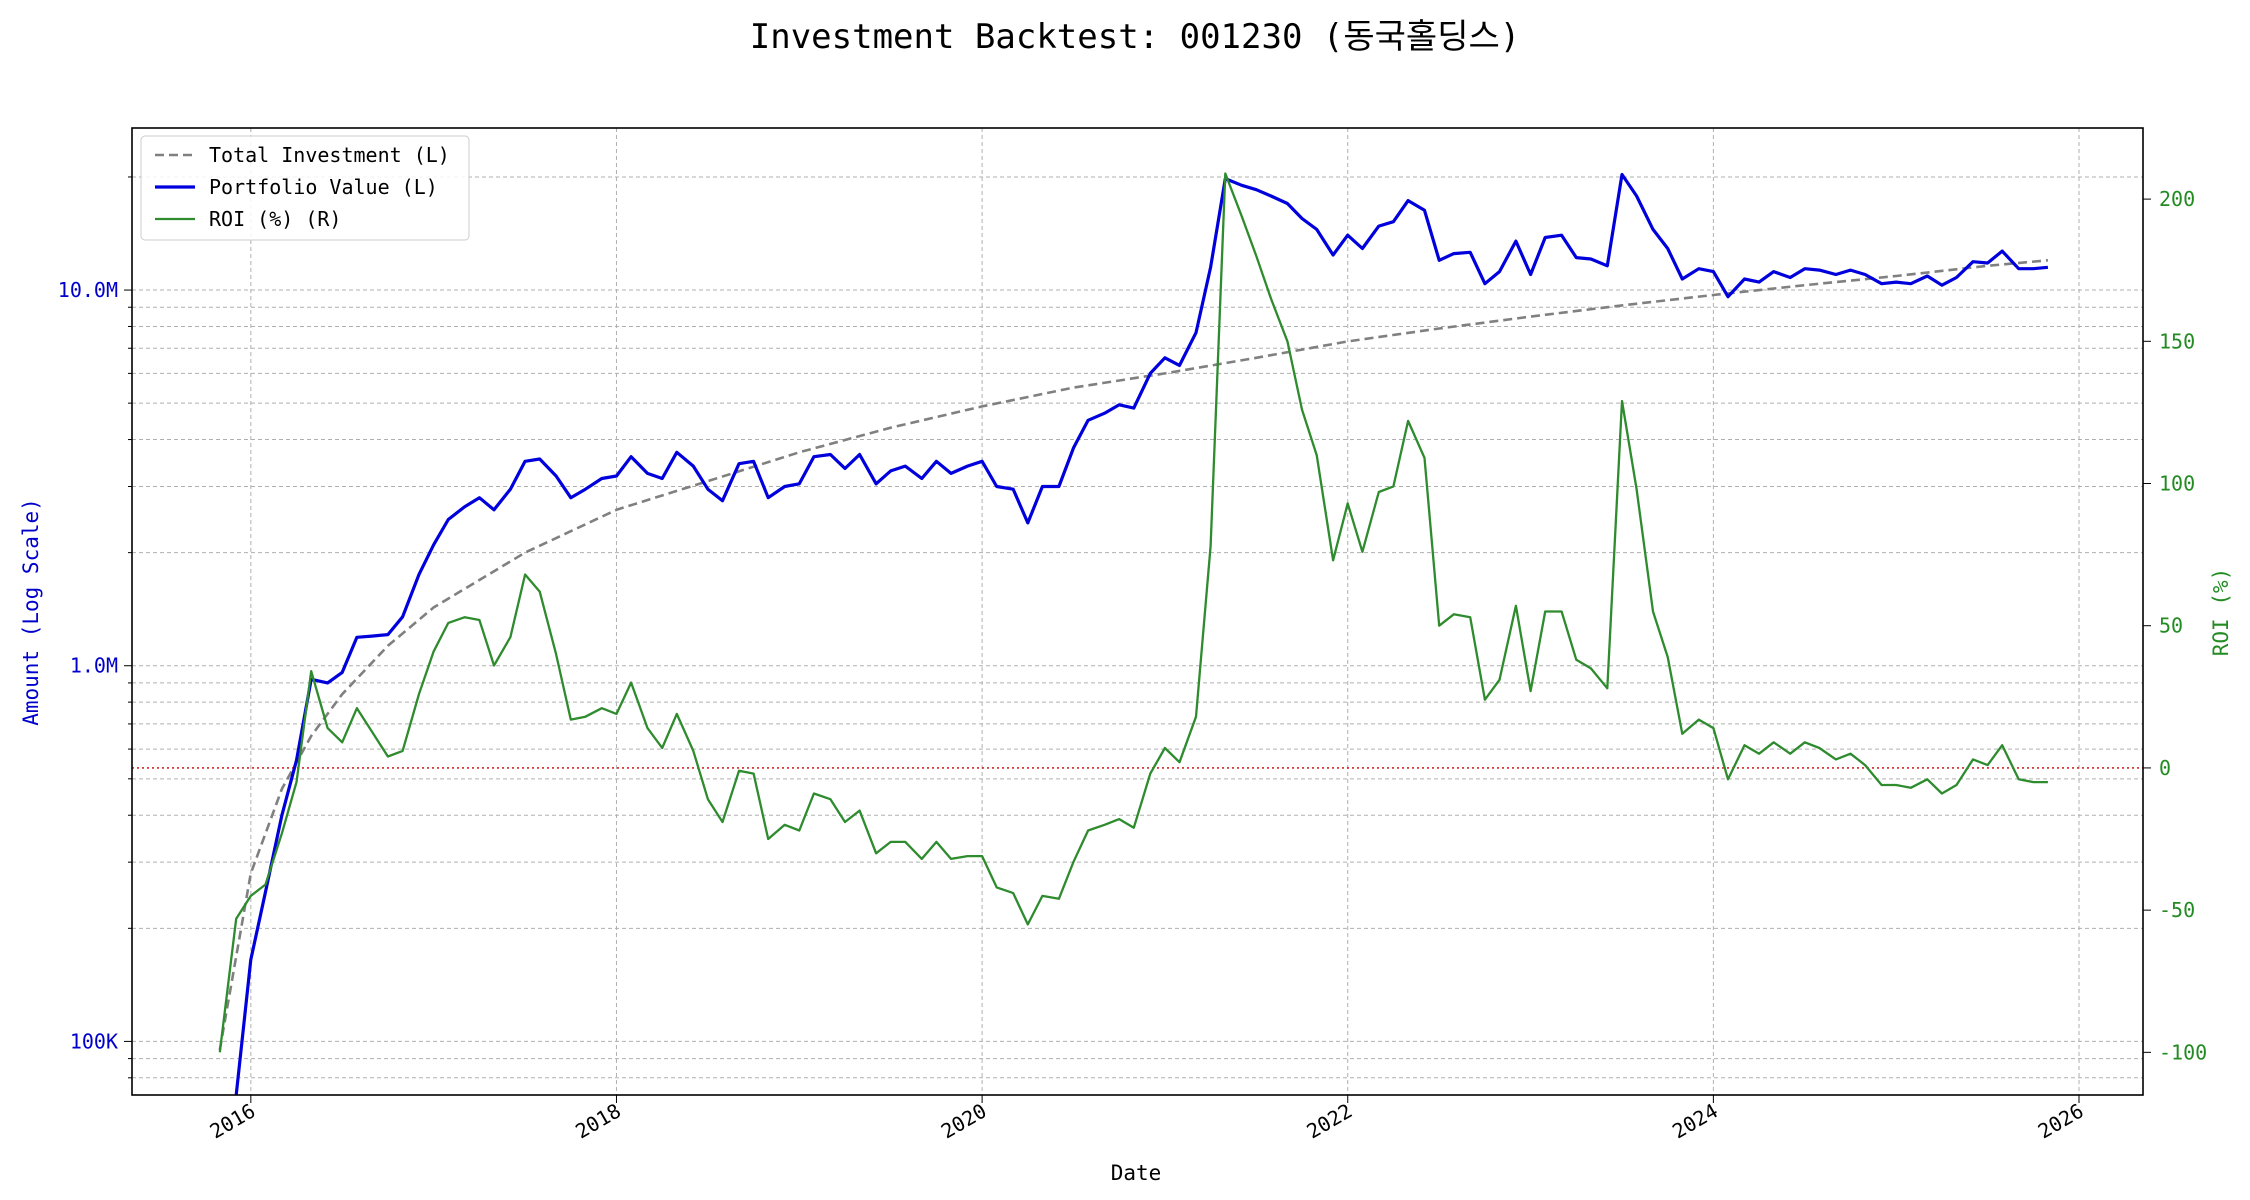  I want to click on left-tick-label: 100K, so click(94, 1041).